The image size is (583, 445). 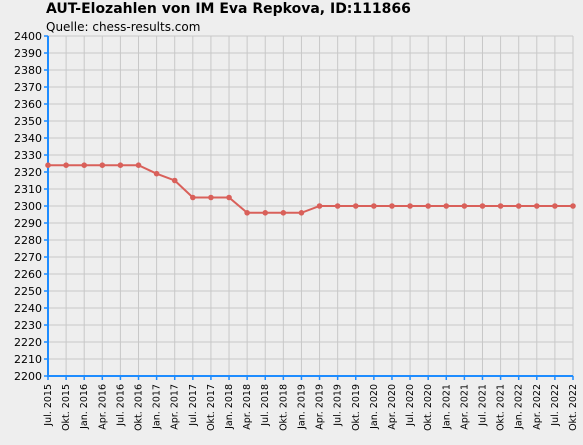 I want to click on series, so click(x=310, y=189).